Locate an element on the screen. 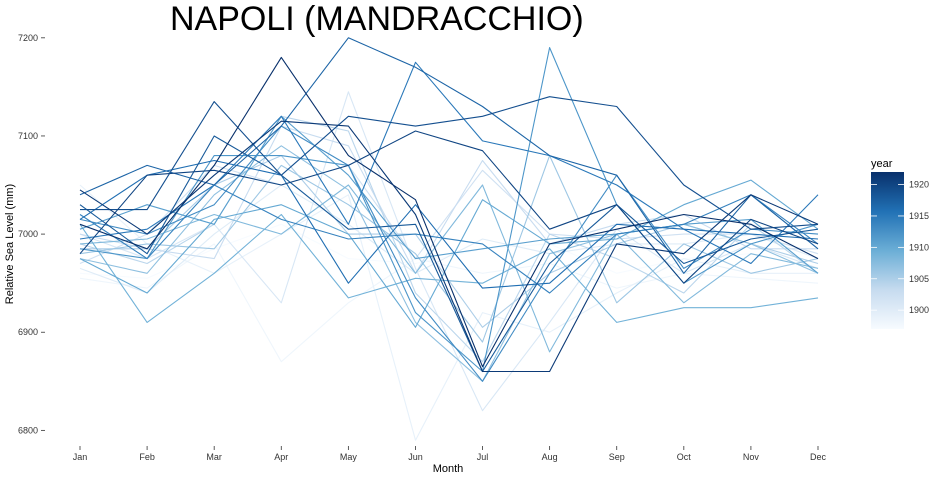  legend-ticks: 1900 1905 1910 1915 1920 is located at coordinates (900, 247).